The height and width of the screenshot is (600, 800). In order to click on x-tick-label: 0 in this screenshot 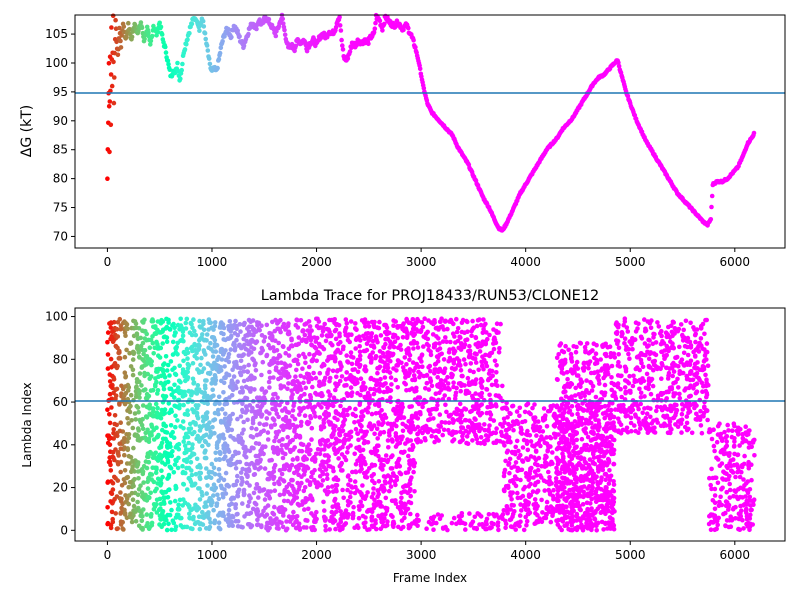, I will do `click(108, 262)`.